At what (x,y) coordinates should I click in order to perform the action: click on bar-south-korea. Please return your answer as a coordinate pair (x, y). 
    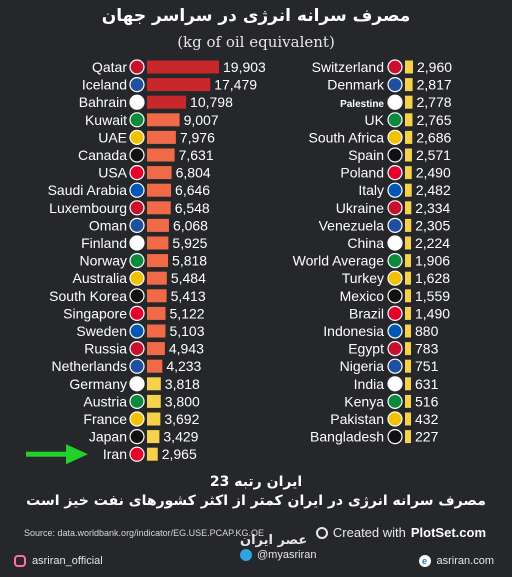
    Looking at the image, I should click on (157, 296).